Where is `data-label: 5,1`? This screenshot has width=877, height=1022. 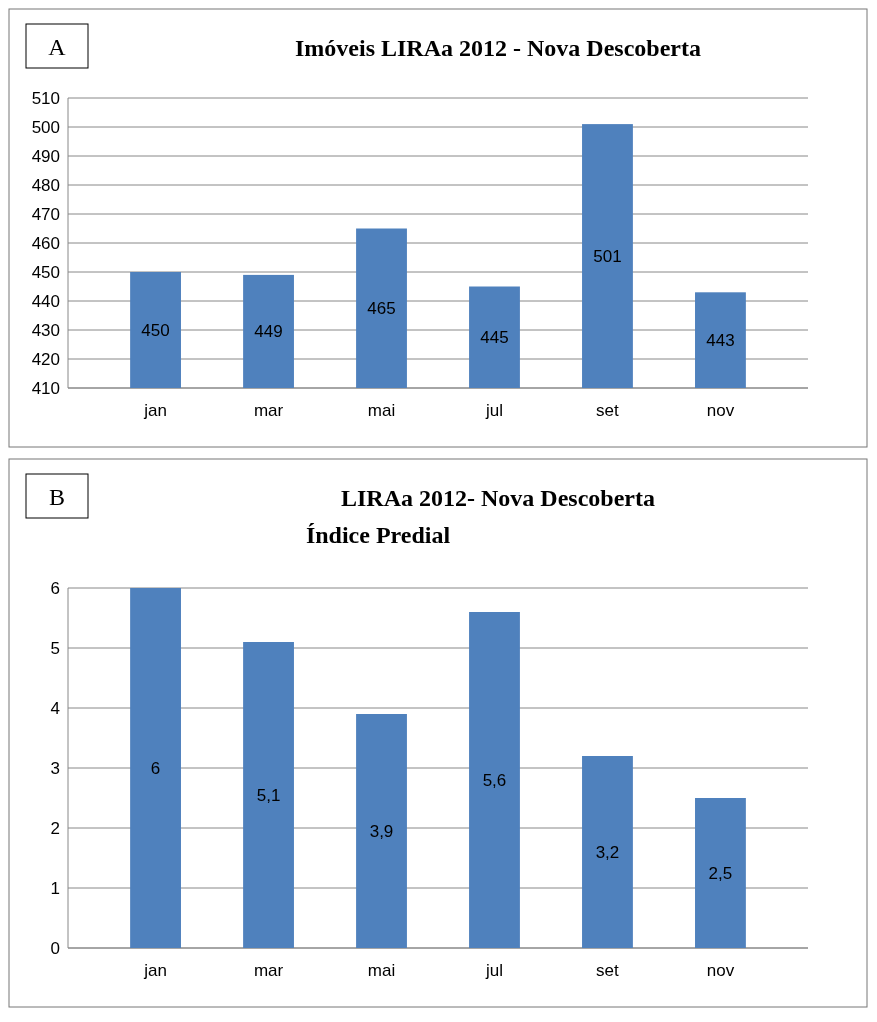
data-label: 5,1 is located at coordinates (268, 795).